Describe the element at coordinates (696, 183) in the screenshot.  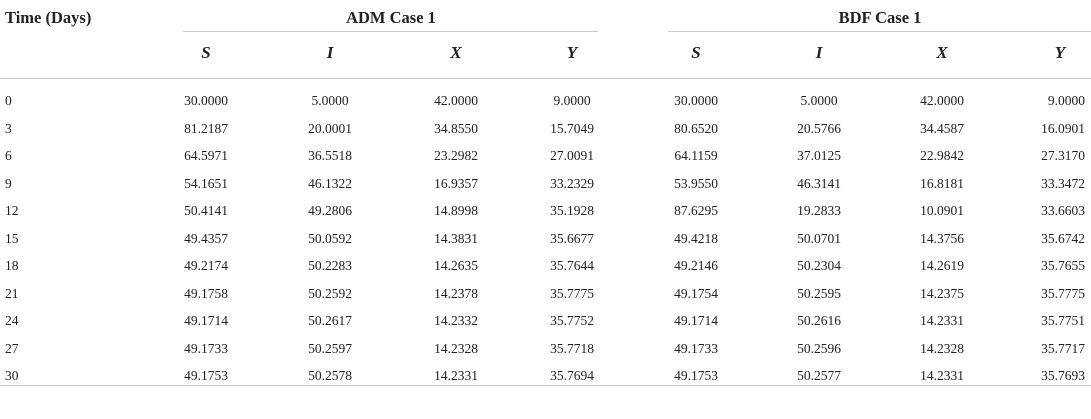
I see `value-cell: 53.9550` at that location.